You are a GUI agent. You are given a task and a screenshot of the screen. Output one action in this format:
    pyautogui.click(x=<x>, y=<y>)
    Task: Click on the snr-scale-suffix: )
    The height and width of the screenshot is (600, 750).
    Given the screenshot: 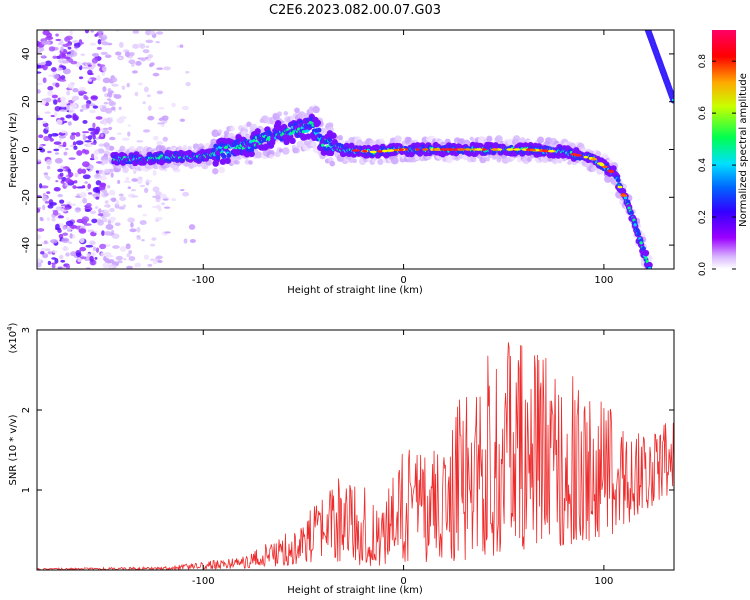 What is the action you would take?
    pyautogui.click(x=13, y=324)
    